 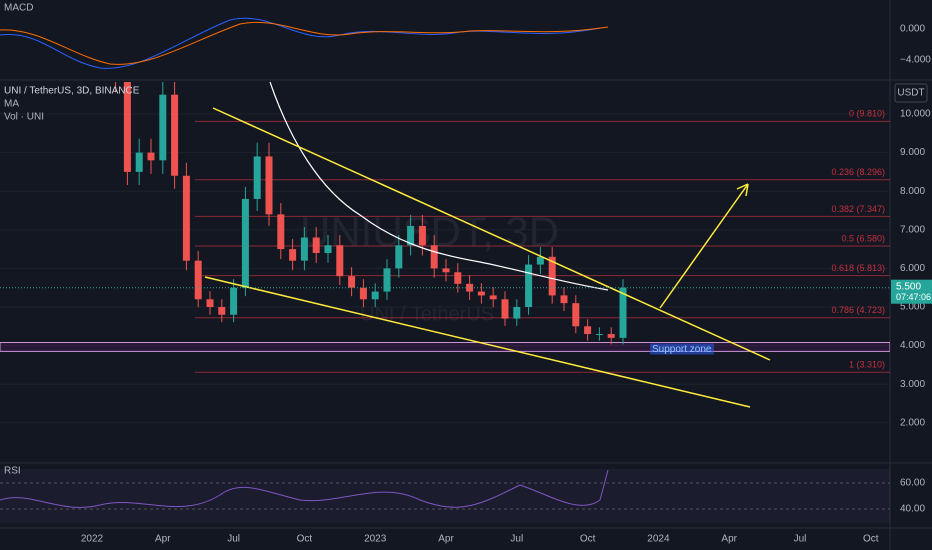 What do you see at coordinates (915, 114) in the screenshot?
I see `y-tick-label: 10.000` at bounding box center [915, 114].